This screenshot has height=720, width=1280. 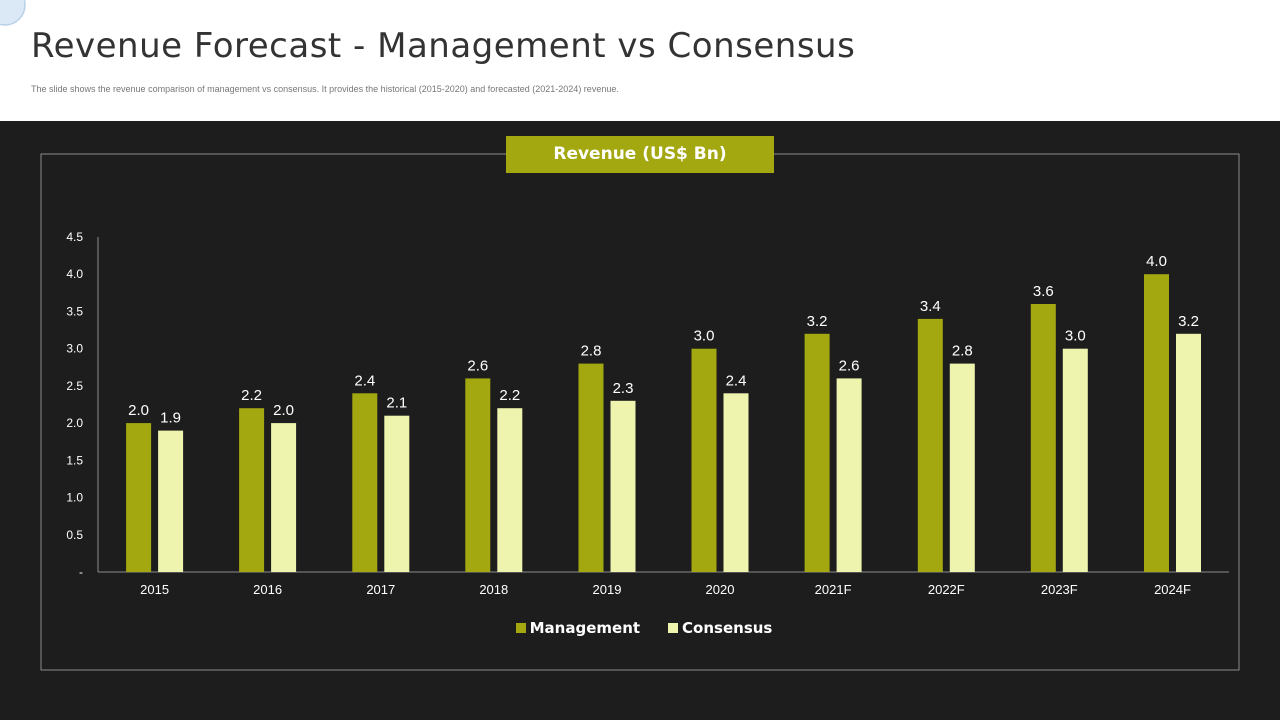 What do you see at coordinates (1059, 589) in the screenshot?
I see `x-tick-label-2023f: 2023F` at bounding box center [1059, 589].